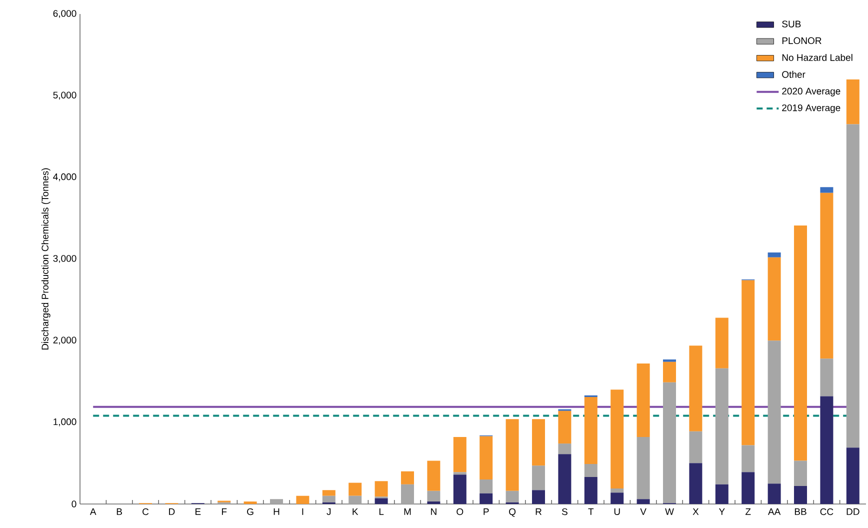 The height and width of the screenshot is (528, 868). I want to click on x-tick-label: S, so click(565, 512).